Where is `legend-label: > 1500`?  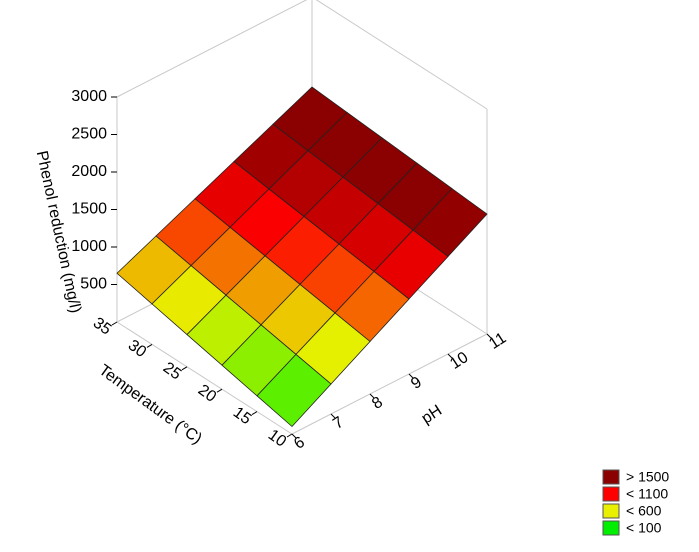
legend-label: > 1500 is located at coordinates (647, 477).